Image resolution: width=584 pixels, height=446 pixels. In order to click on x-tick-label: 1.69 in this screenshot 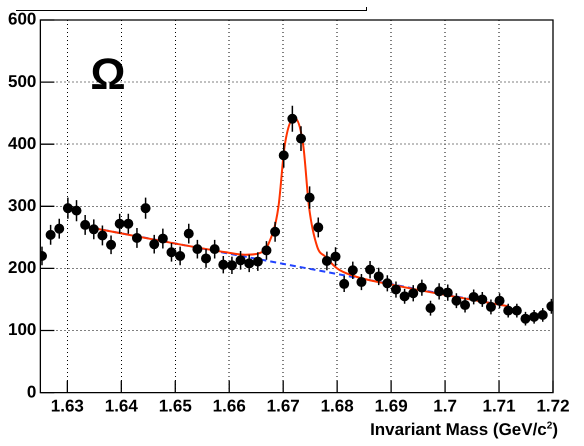, I will do `click(391, 406)`.